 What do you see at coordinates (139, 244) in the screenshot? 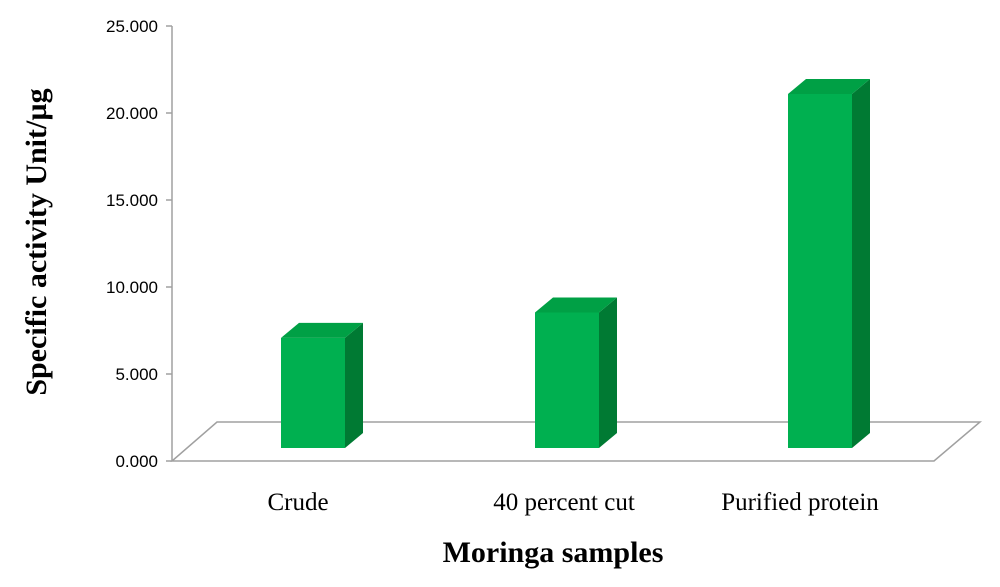
I see `y-axis-ticks: 0.000 5.000 10.000 15.000 20.000 25.000` at bounding box center [139, 244].